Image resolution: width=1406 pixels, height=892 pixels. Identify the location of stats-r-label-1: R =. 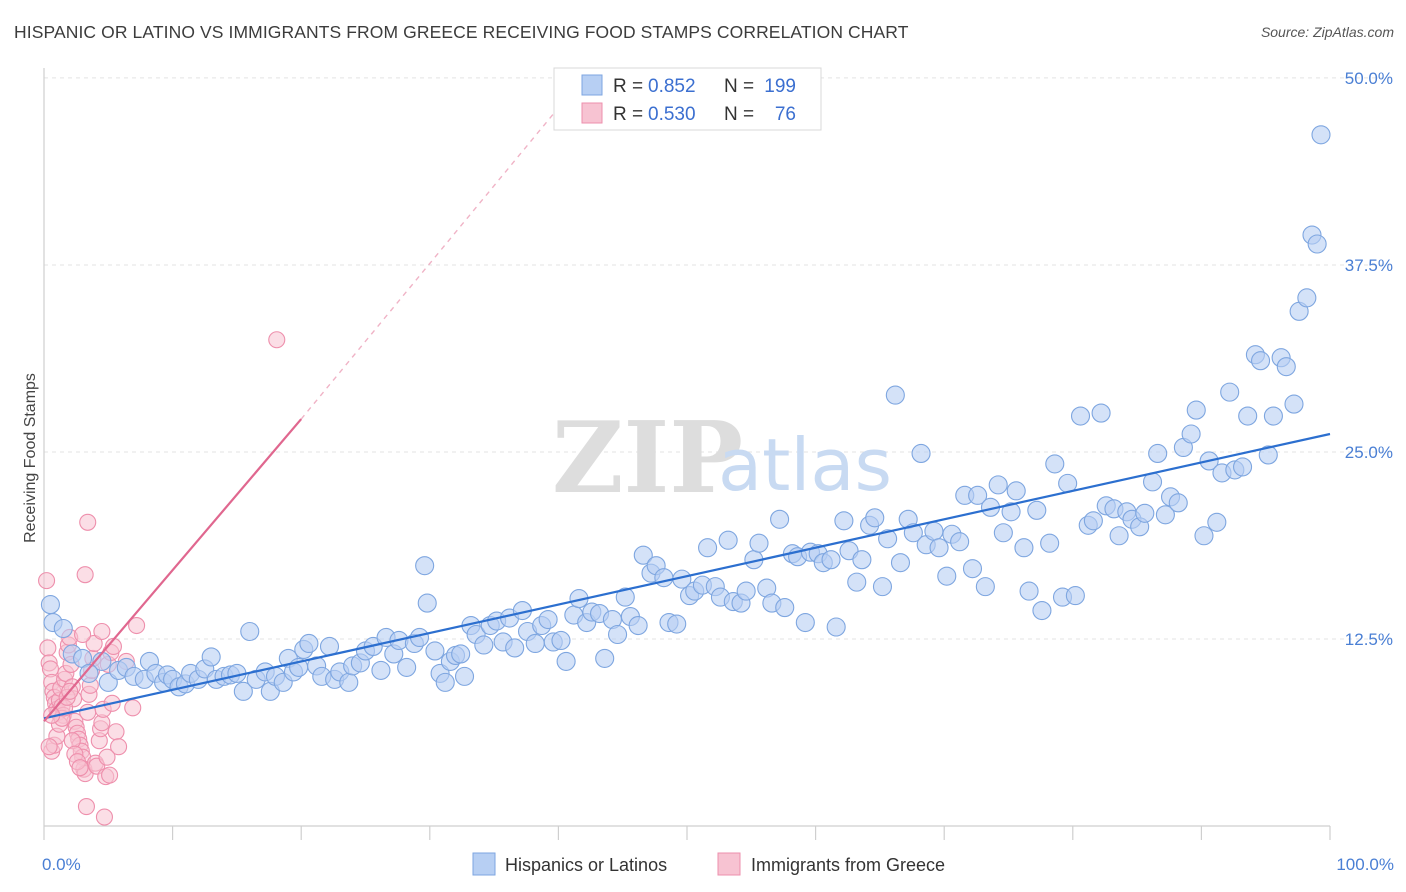
(628, 86).